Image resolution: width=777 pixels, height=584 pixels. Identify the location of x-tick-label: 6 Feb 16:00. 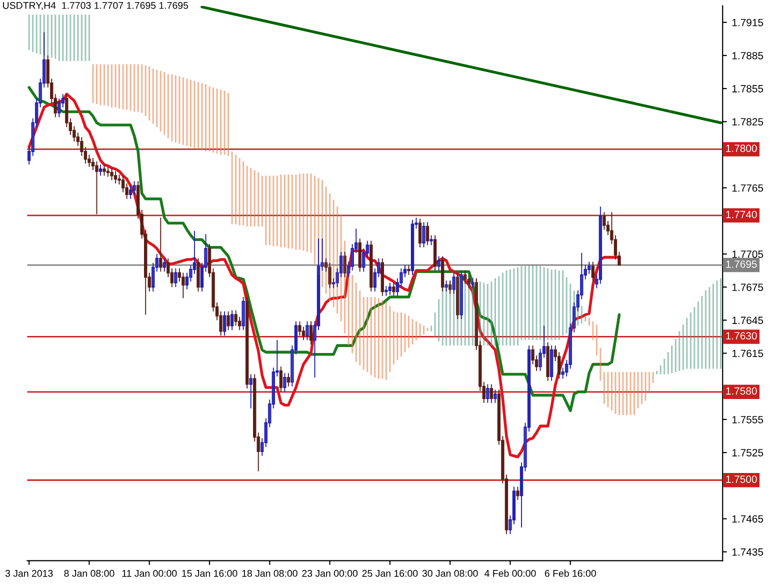
(570, 573).